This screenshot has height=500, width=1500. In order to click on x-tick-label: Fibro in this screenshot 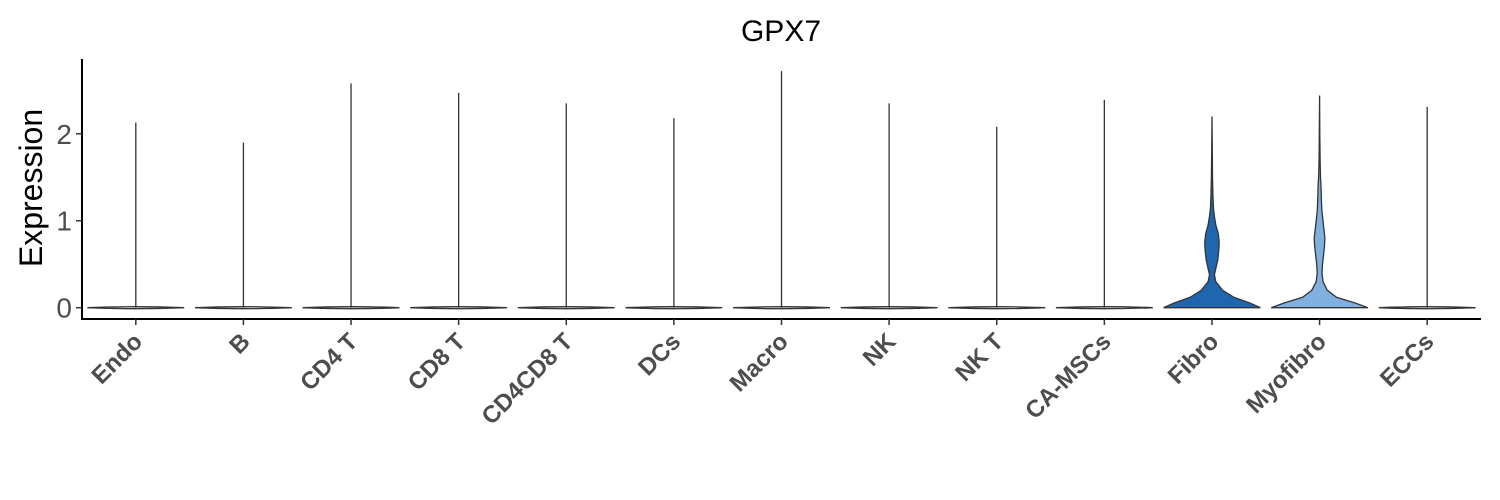, I will do `click(1194, 359)`.